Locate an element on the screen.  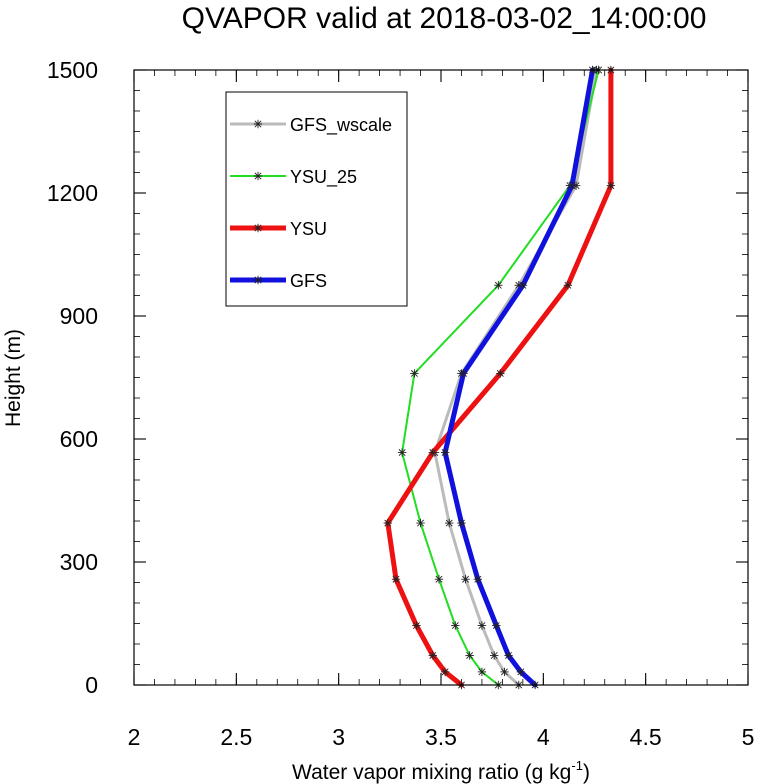
legend-label: GFS_wscale is located at coordinates (341, 125).